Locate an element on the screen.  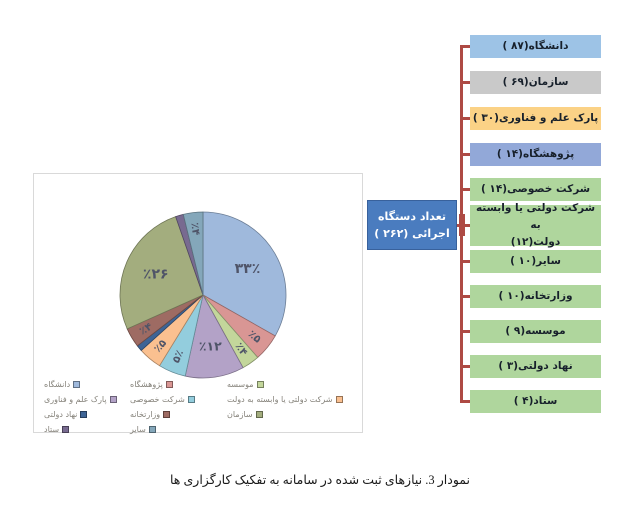
legend-label: ستاد is located at coordinates (52, 429).